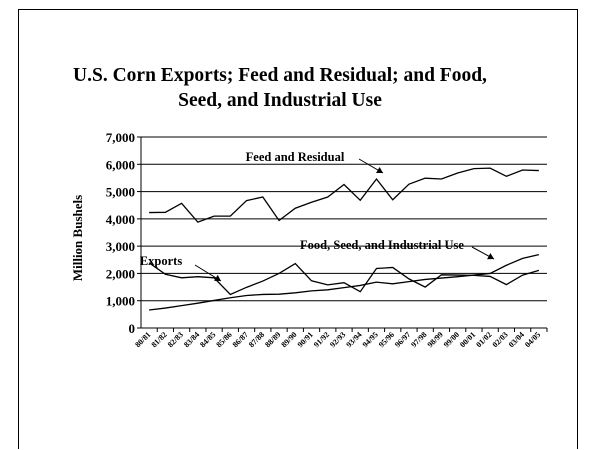 This screenshot has width=597, height=450. Describe the element at coordinates (272, 339) in the screenshot. I see `x-tick-label: 88/89` at that location.